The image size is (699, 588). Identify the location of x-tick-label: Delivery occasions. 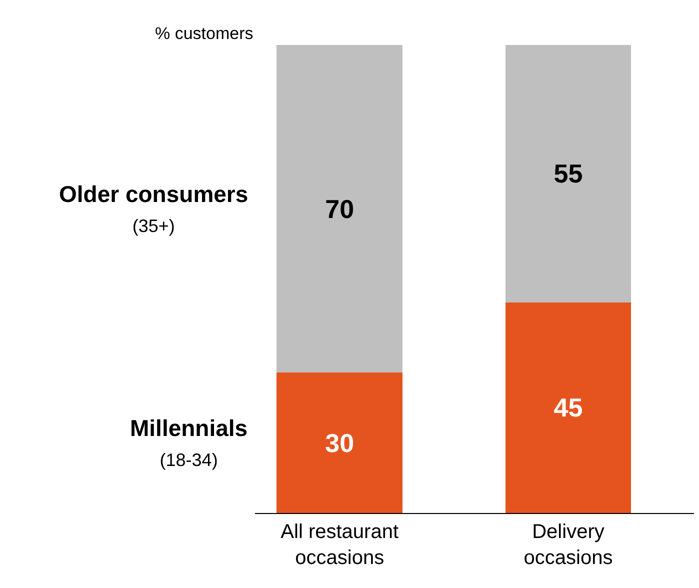
(568, 545).